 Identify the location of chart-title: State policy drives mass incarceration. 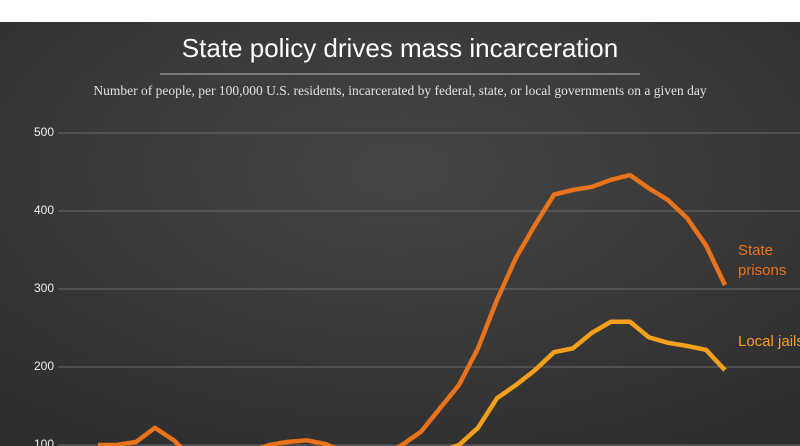
(400, 48).